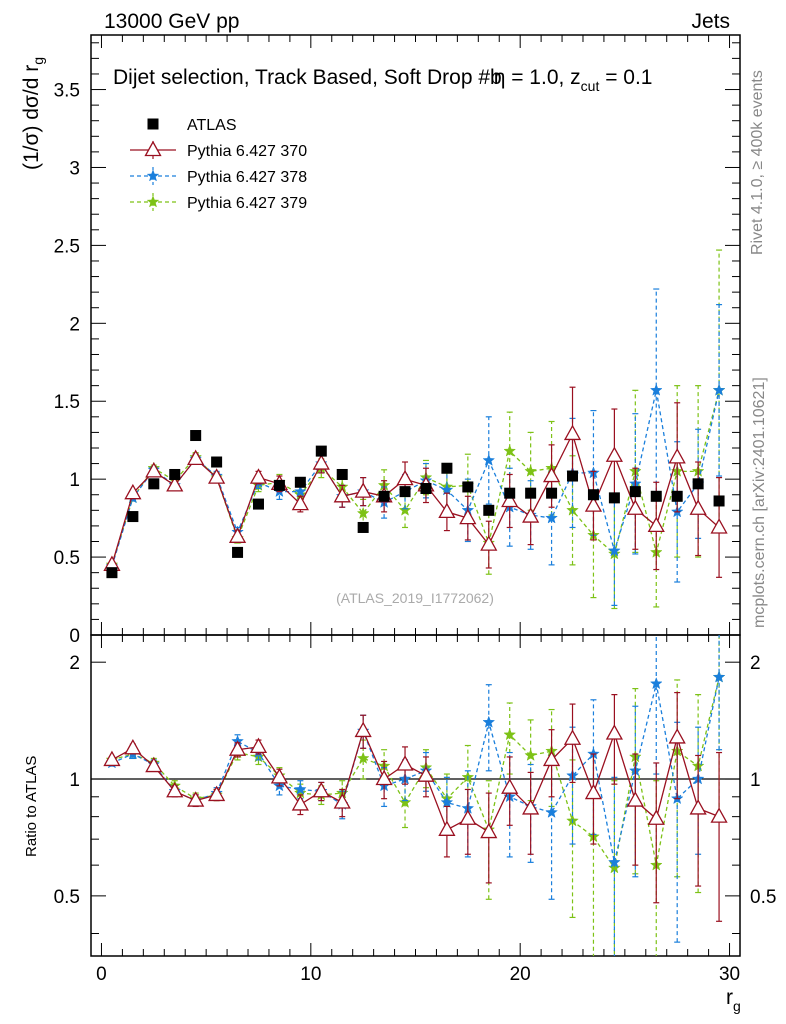 This screenshot has width=786, height=1024. Describe the element at coordinates (415, 598) in the screenshot. I see `analysis-watermark: (ATLAS_2019_I1772062)` at that location.